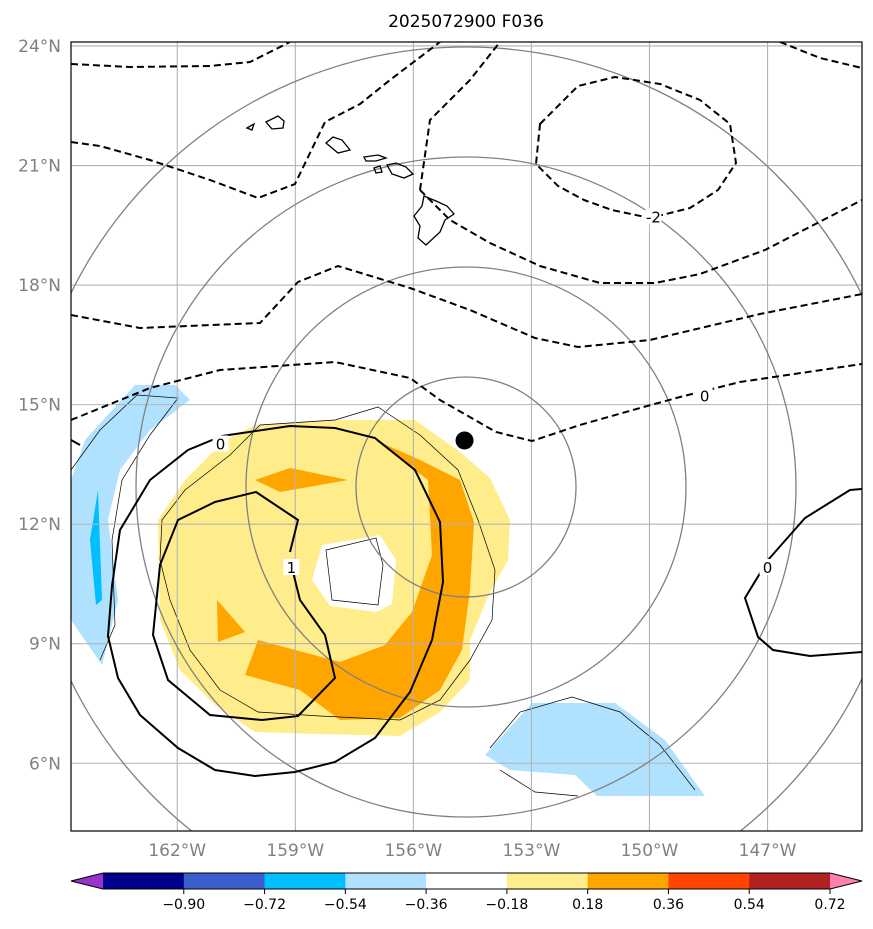 The width and height of the screenshot is (873, 929). I want to click on colorbar-tick-label: −0.90, so click(183, 905).